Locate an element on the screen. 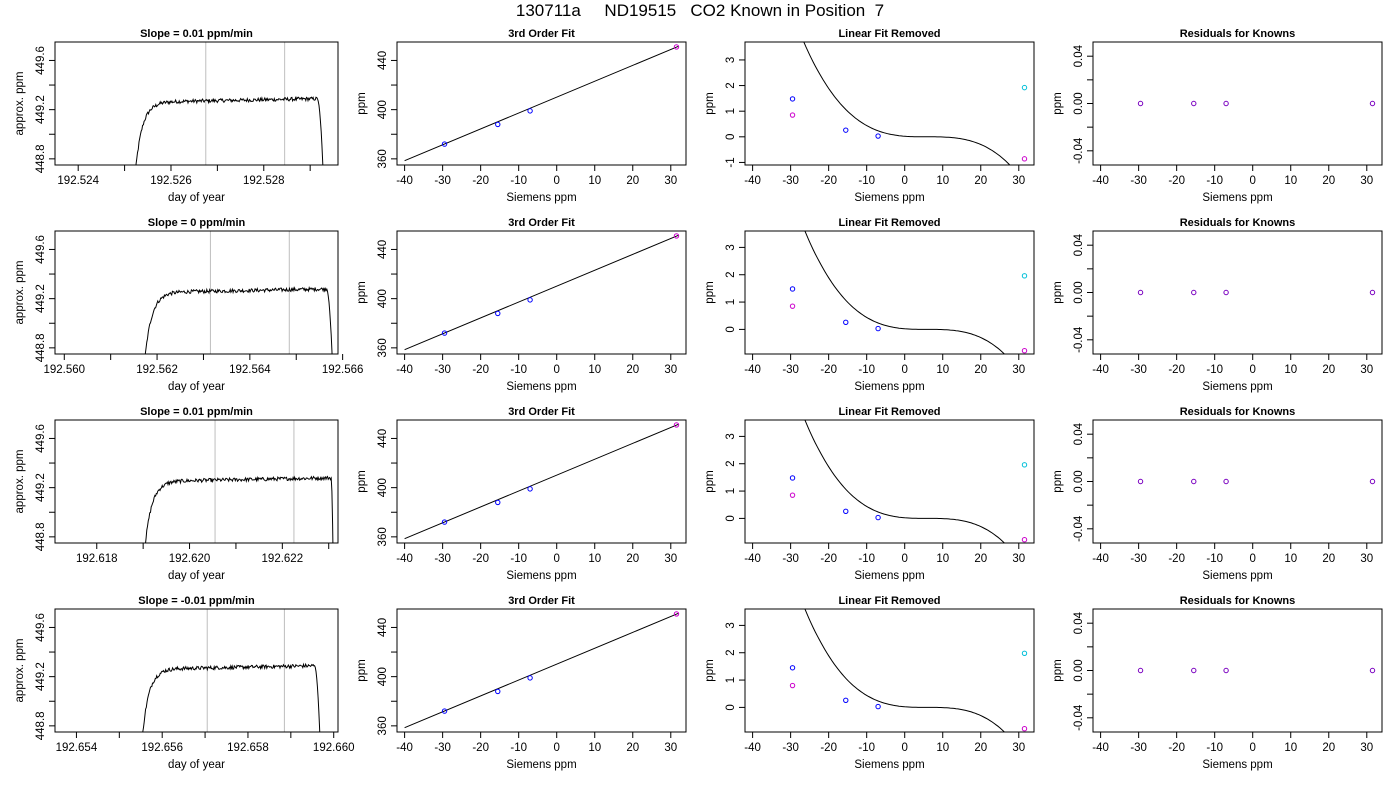  y-tick-label: 0.00 is located at coordinates (1079, 103).